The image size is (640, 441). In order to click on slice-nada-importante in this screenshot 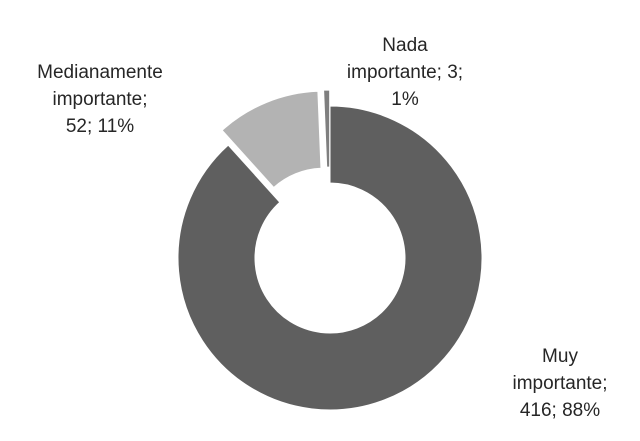, I will do `click(327, 128)`.